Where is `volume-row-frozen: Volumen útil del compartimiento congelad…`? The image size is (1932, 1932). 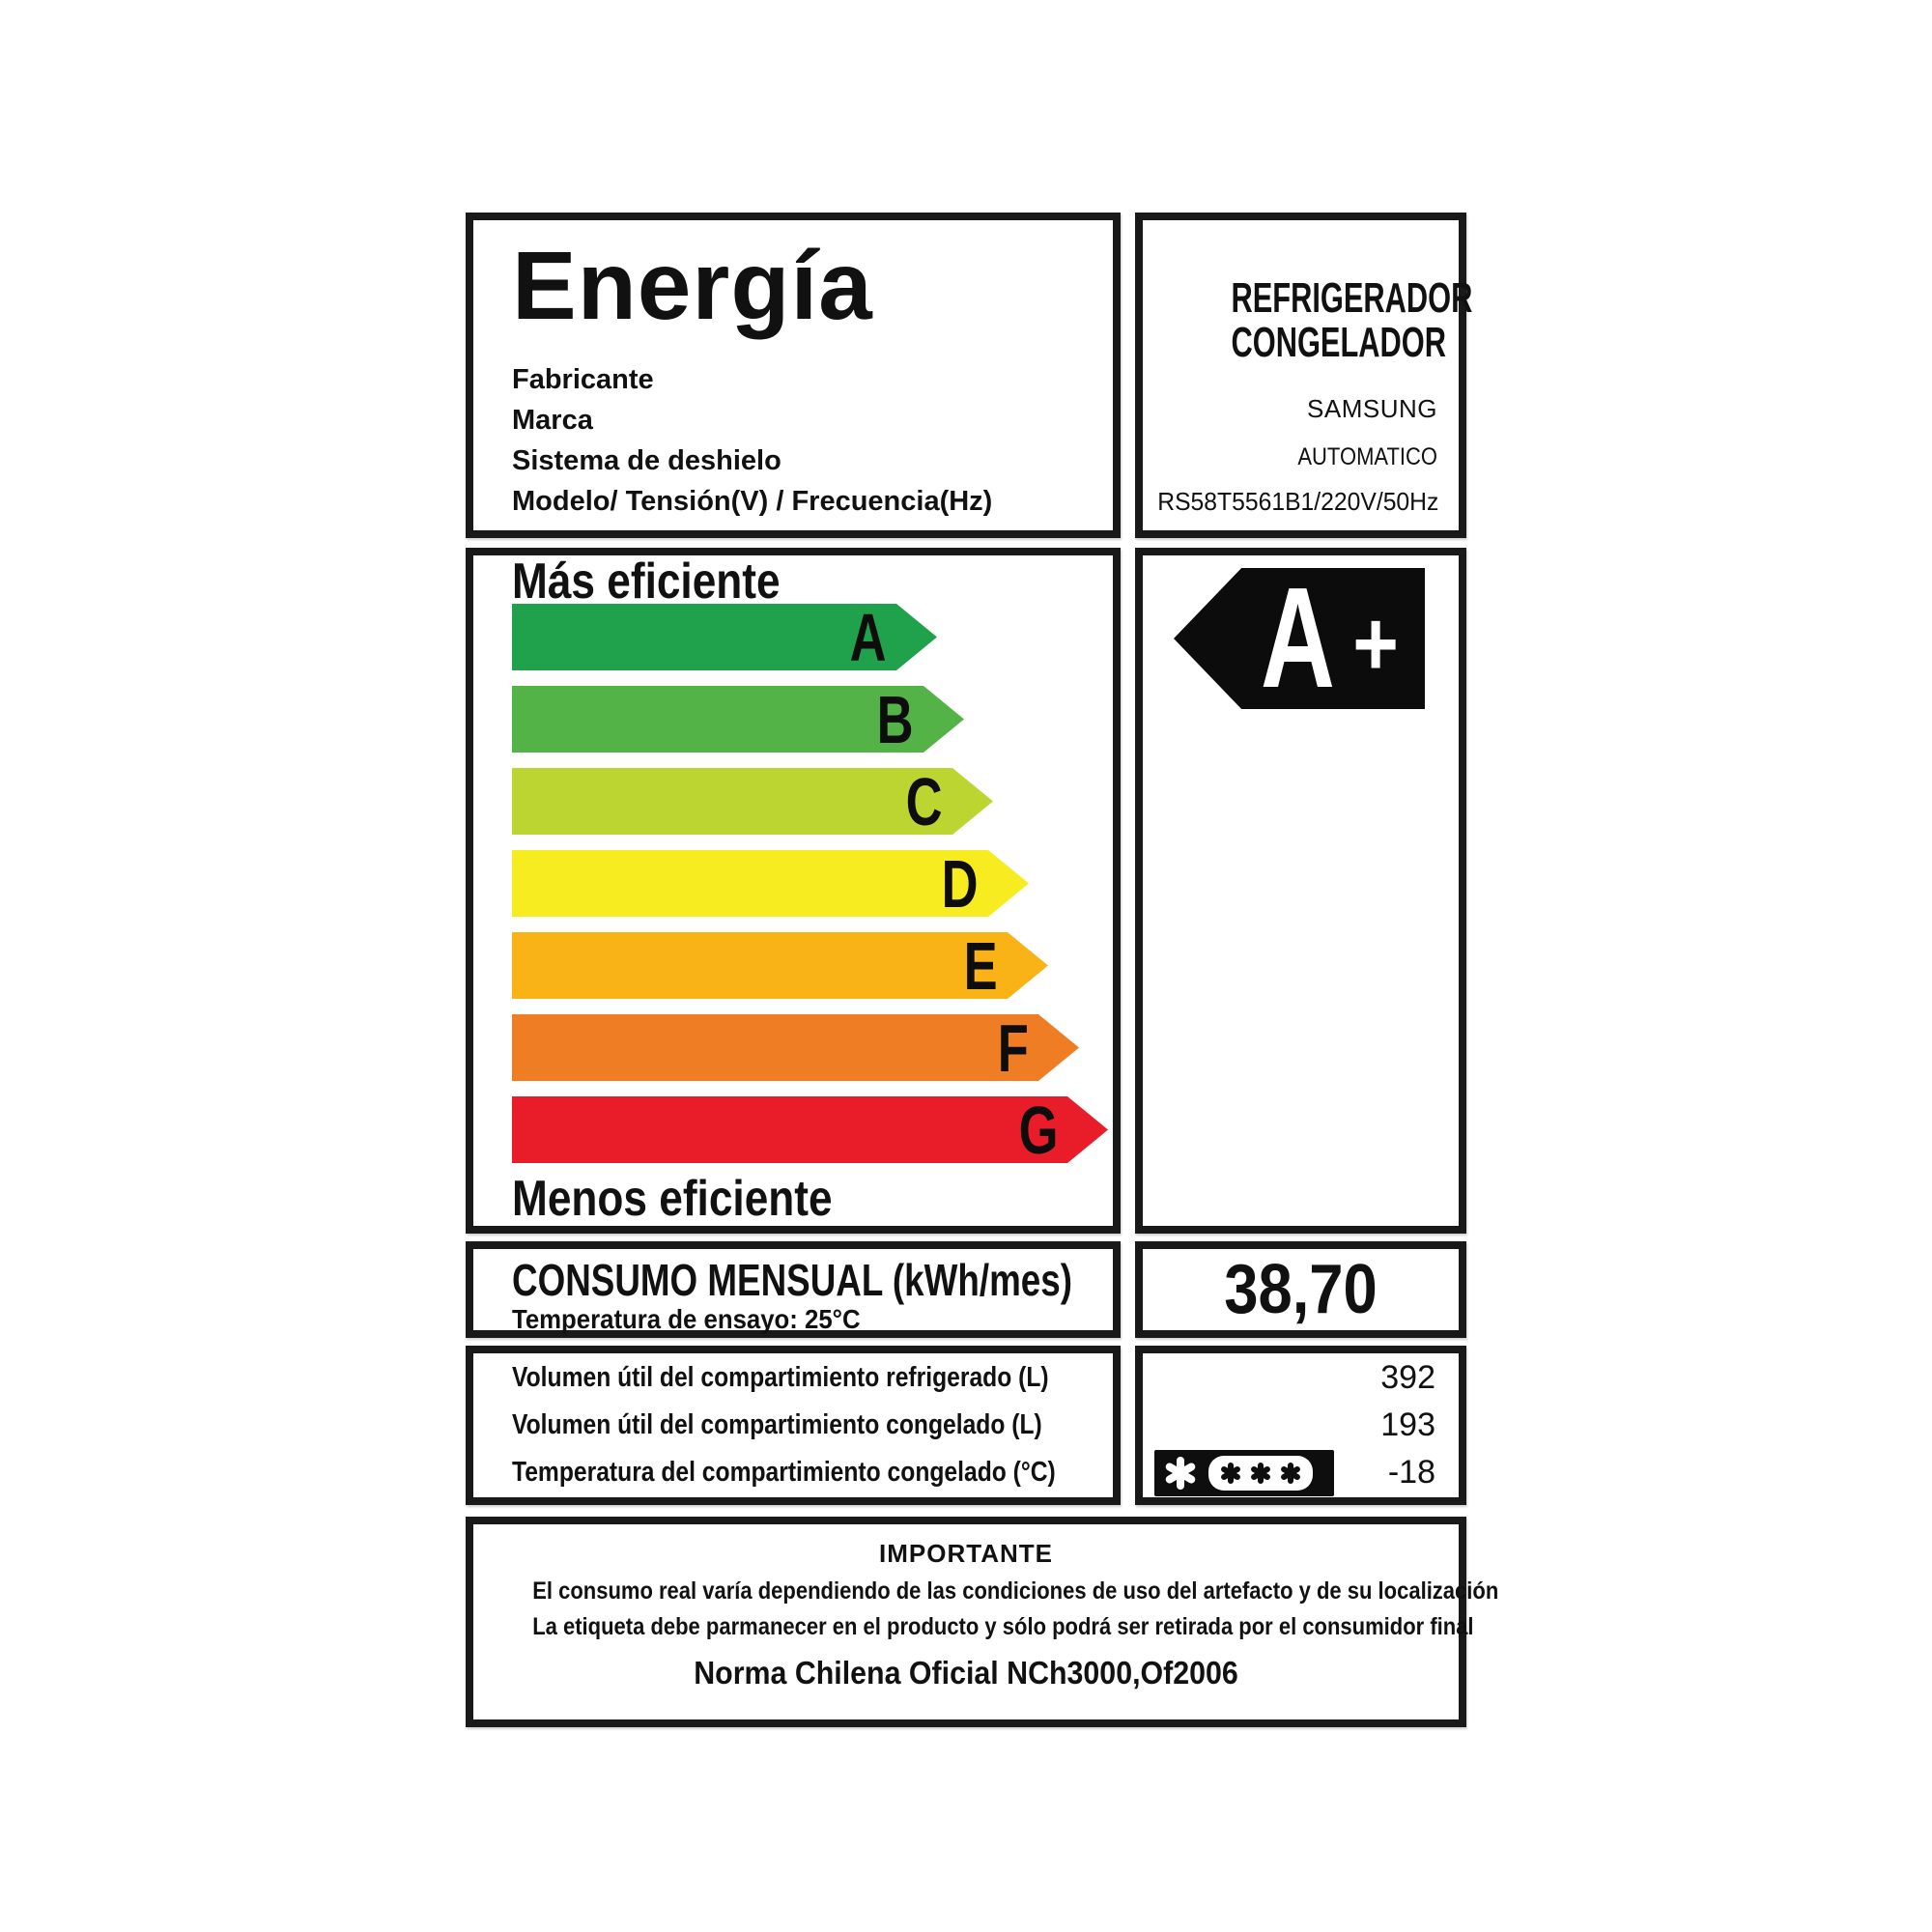 volume-row-frozen: Volumen útil del compartimiento congelad… is located at coordinates (793, 1425).